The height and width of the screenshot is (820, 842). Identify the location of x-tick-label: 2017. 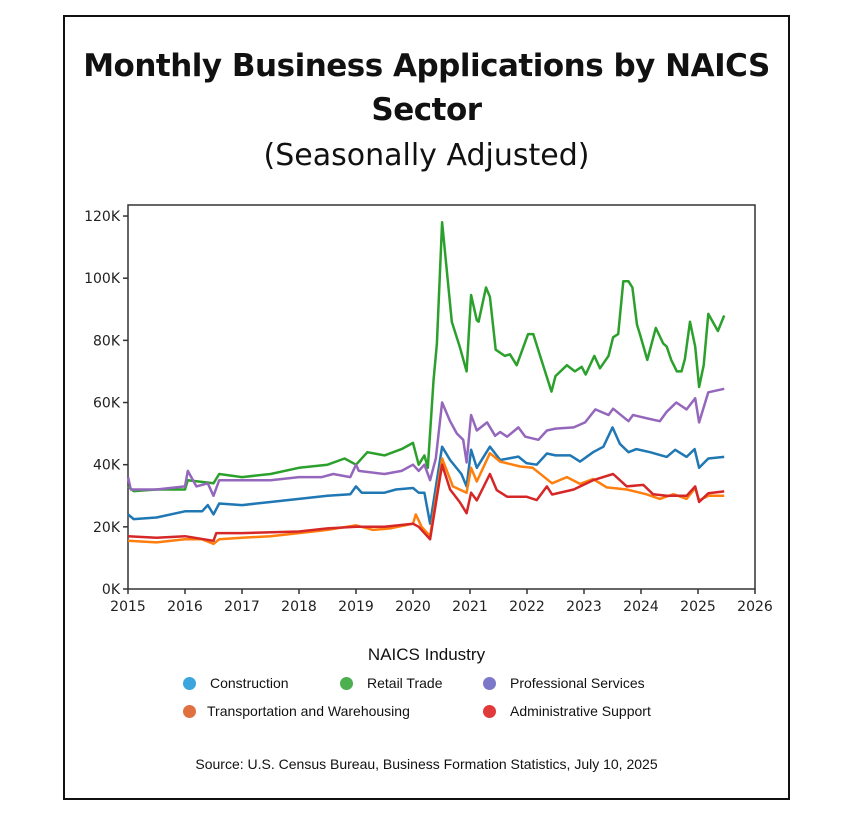
(242, 607).